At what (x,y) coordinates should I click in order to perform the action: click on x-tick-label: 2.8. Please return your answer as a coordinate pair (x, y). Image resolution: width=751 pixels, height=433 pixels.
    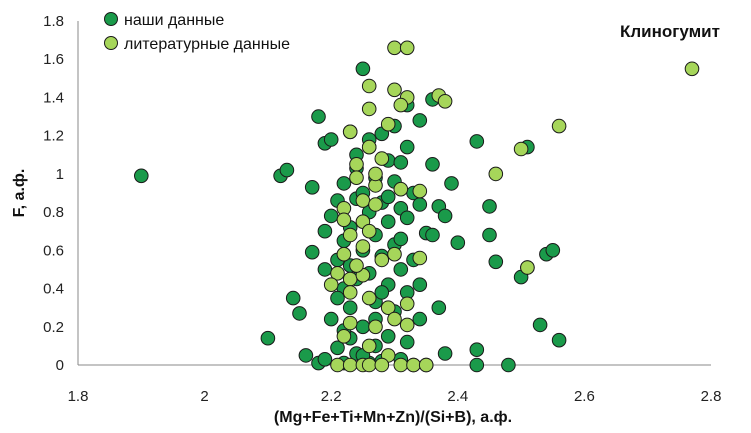
    Looking at the image, I should click on (711, 396).